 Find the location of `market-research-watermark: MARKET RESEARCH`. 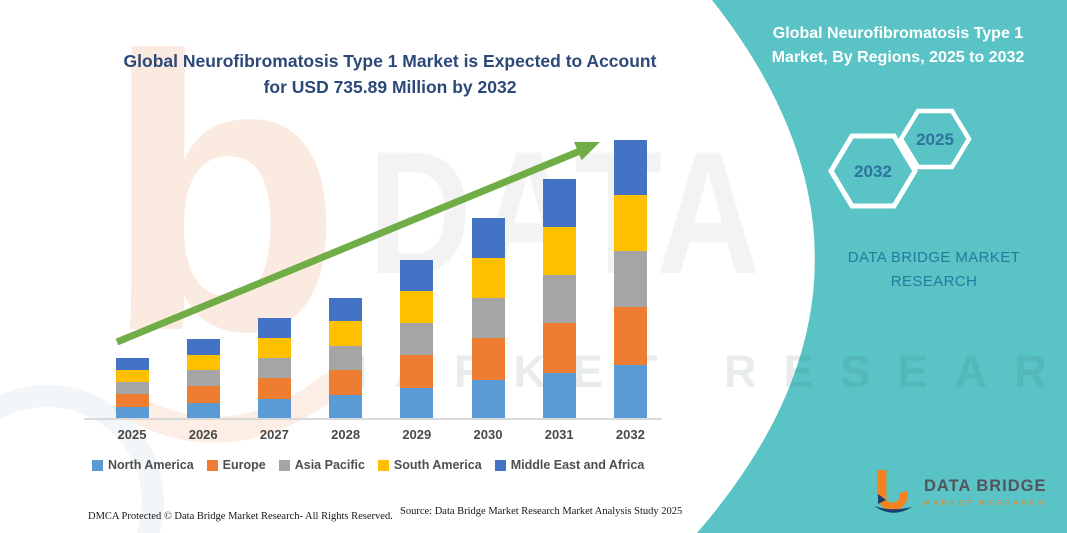

market-research-watermark: MARKET RESEARCH is located at coordinates (698, 371).